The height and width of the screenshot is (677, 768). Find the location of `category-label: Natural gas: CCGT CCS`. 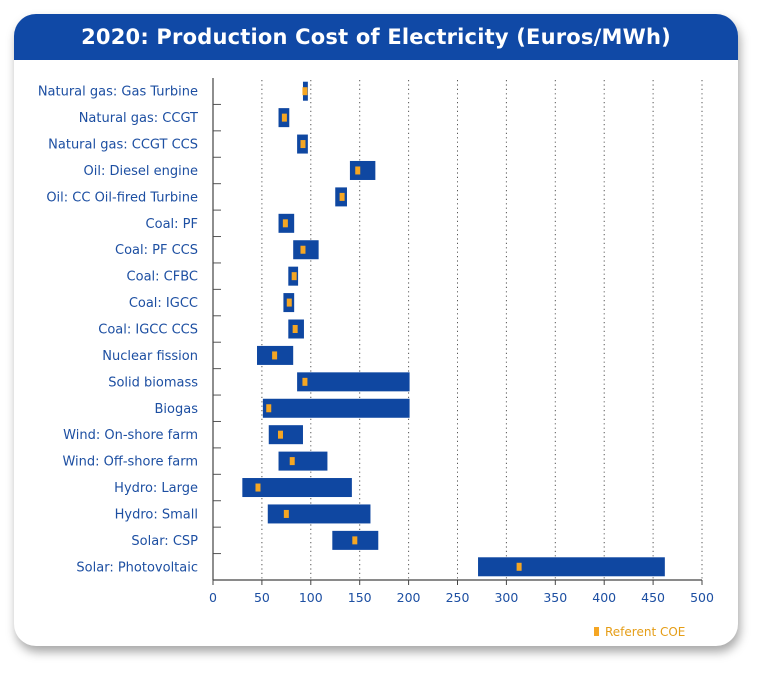

category-label: Natural gas: CCGT CCS is located at coordinates (123, 145).